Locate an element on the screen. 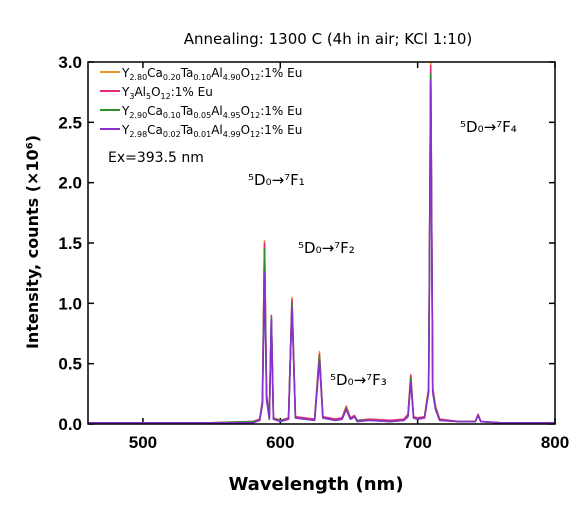 The image size is (585, 516). annotation: ⁵D₀→⁷F₃ is located at coordinates (358, 380).